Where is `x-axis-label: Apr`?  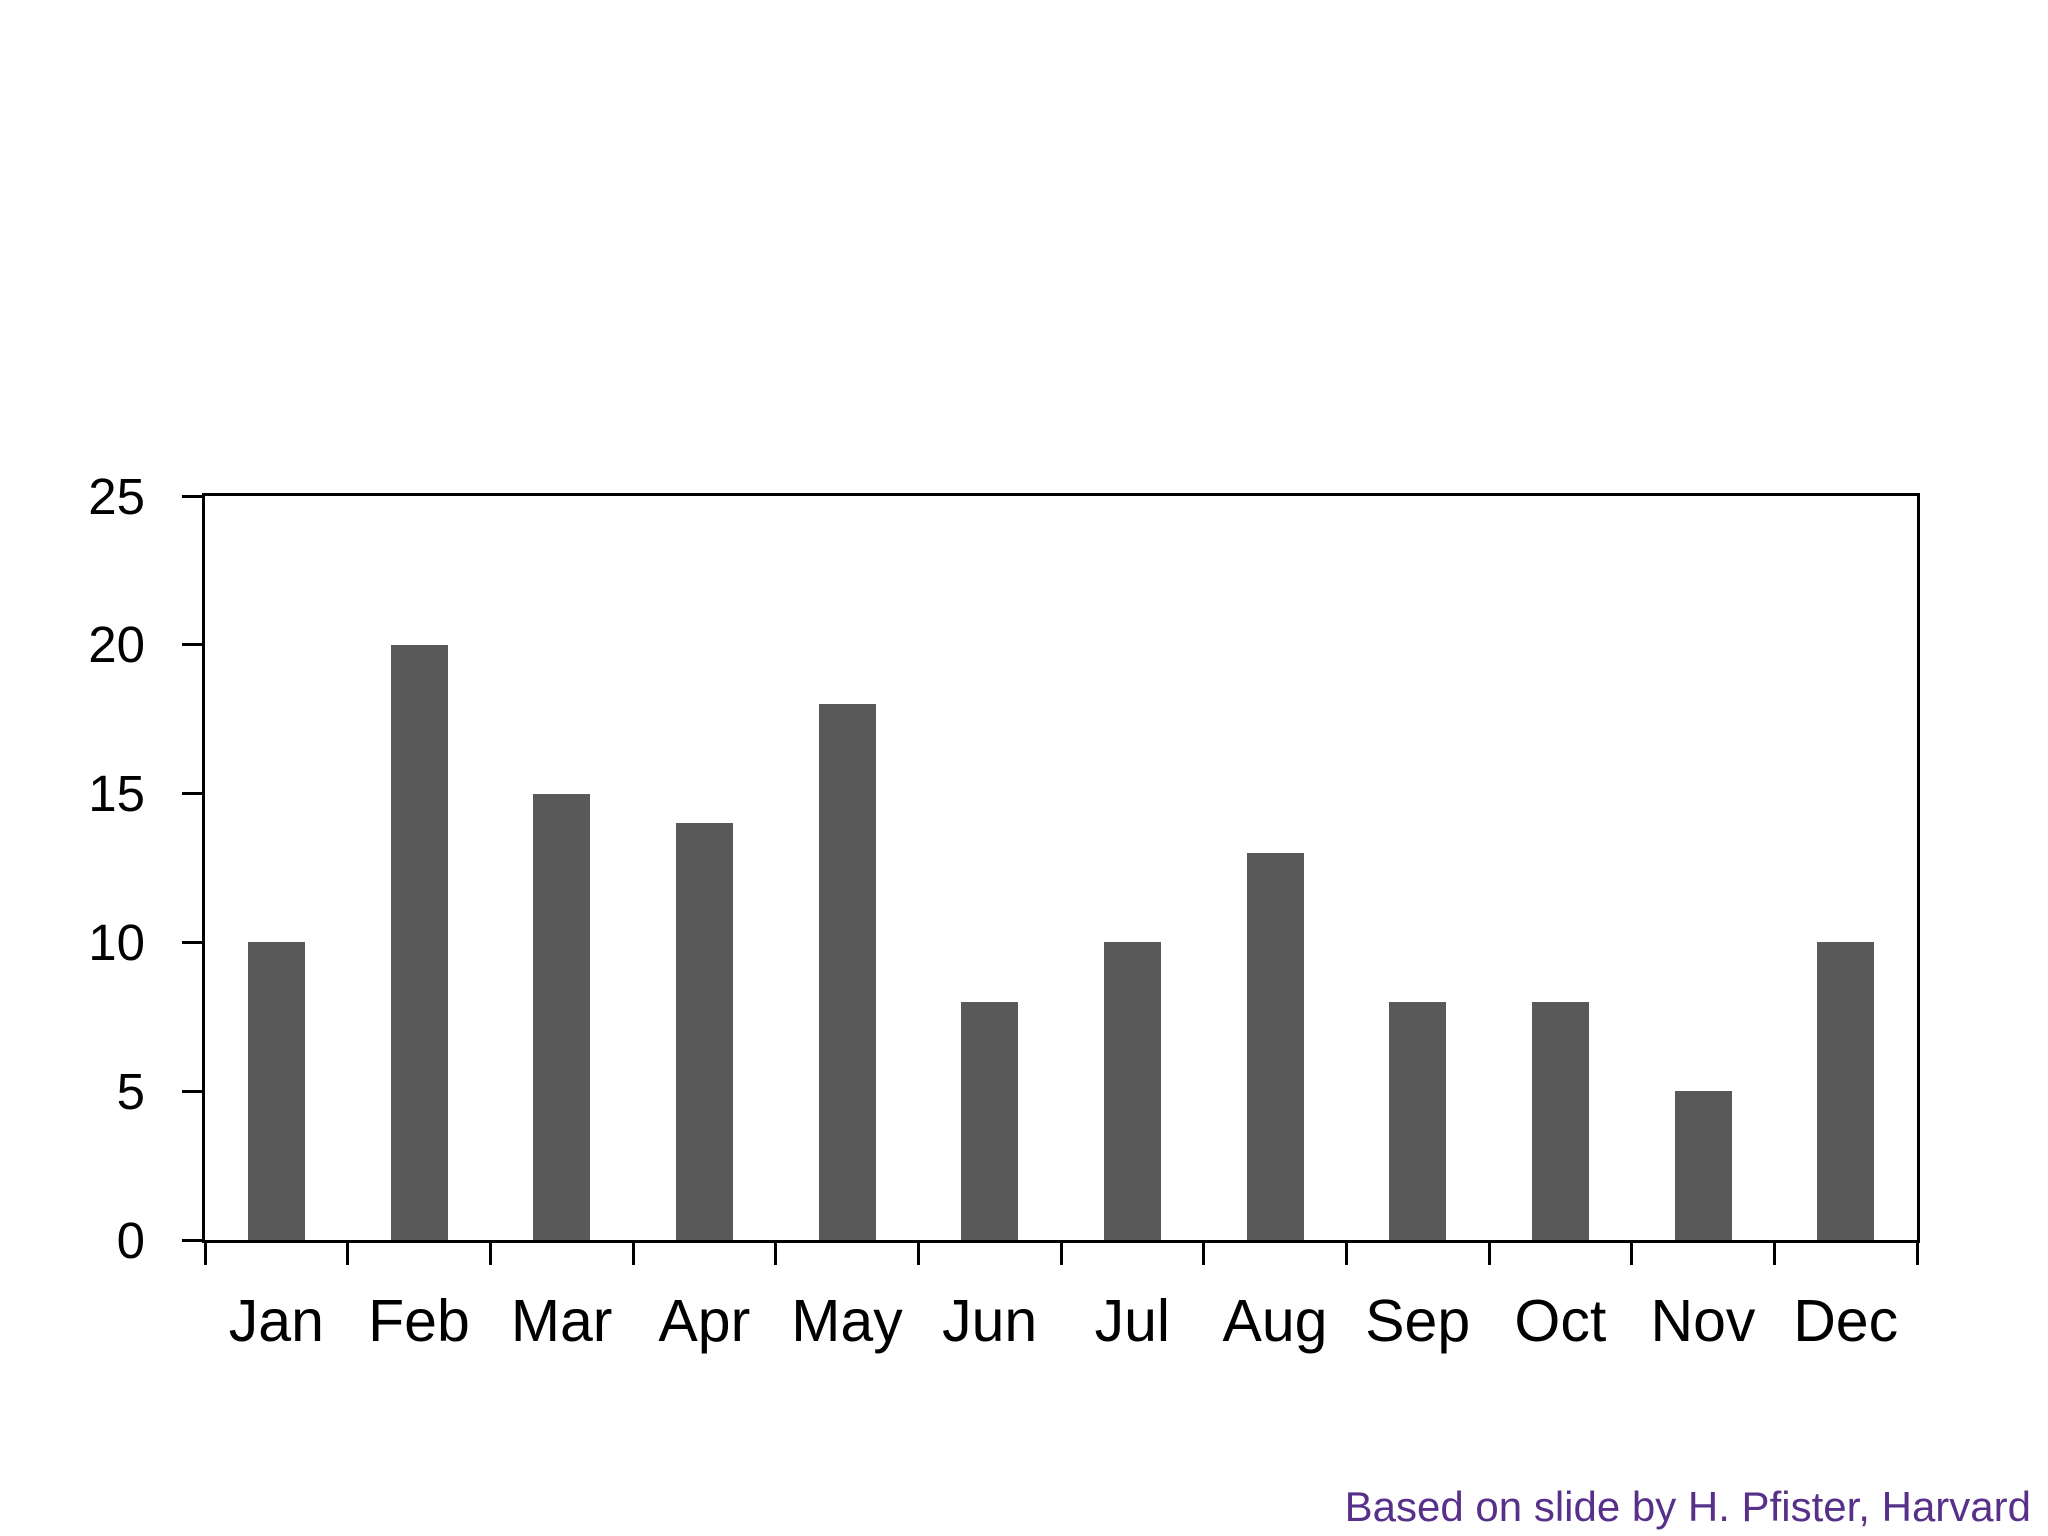 x-axis-label: Apr is located at coordinates (704, 1321).